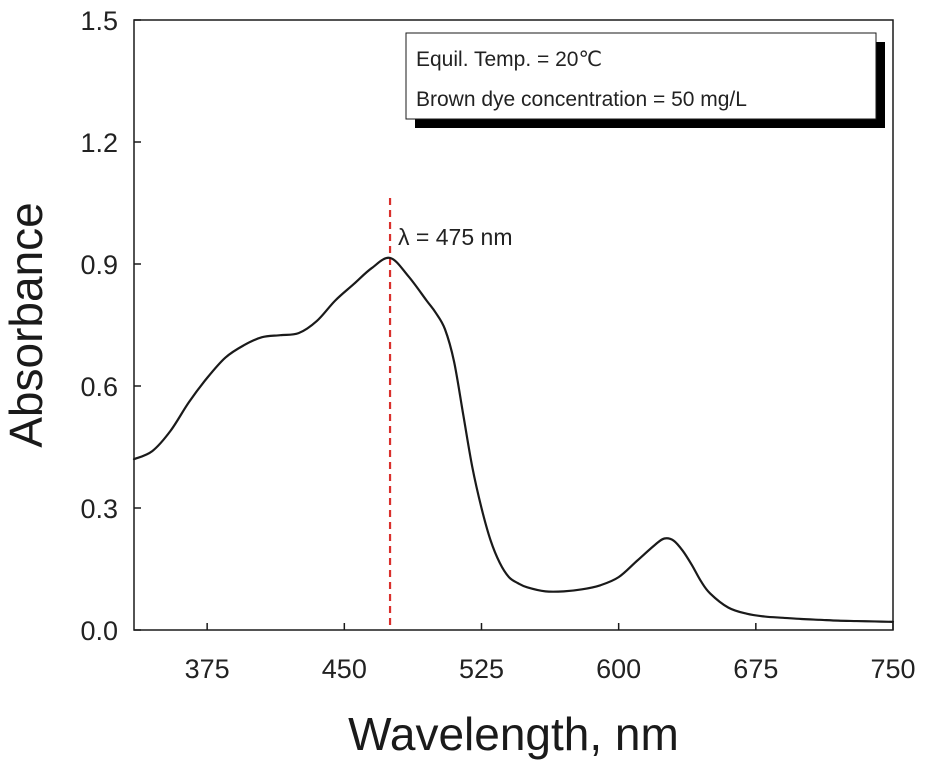 This screenshot has height=764, width=928. Describe the element at coordinates (509, 59) in the screenshot. I see `legend-line-temperature: Equil. Temp. = 20℃` at that location.